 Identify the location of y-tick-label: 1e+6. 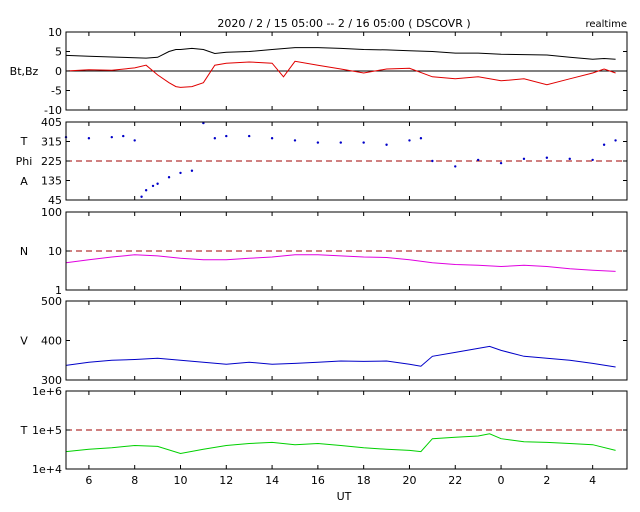
(47, 391).